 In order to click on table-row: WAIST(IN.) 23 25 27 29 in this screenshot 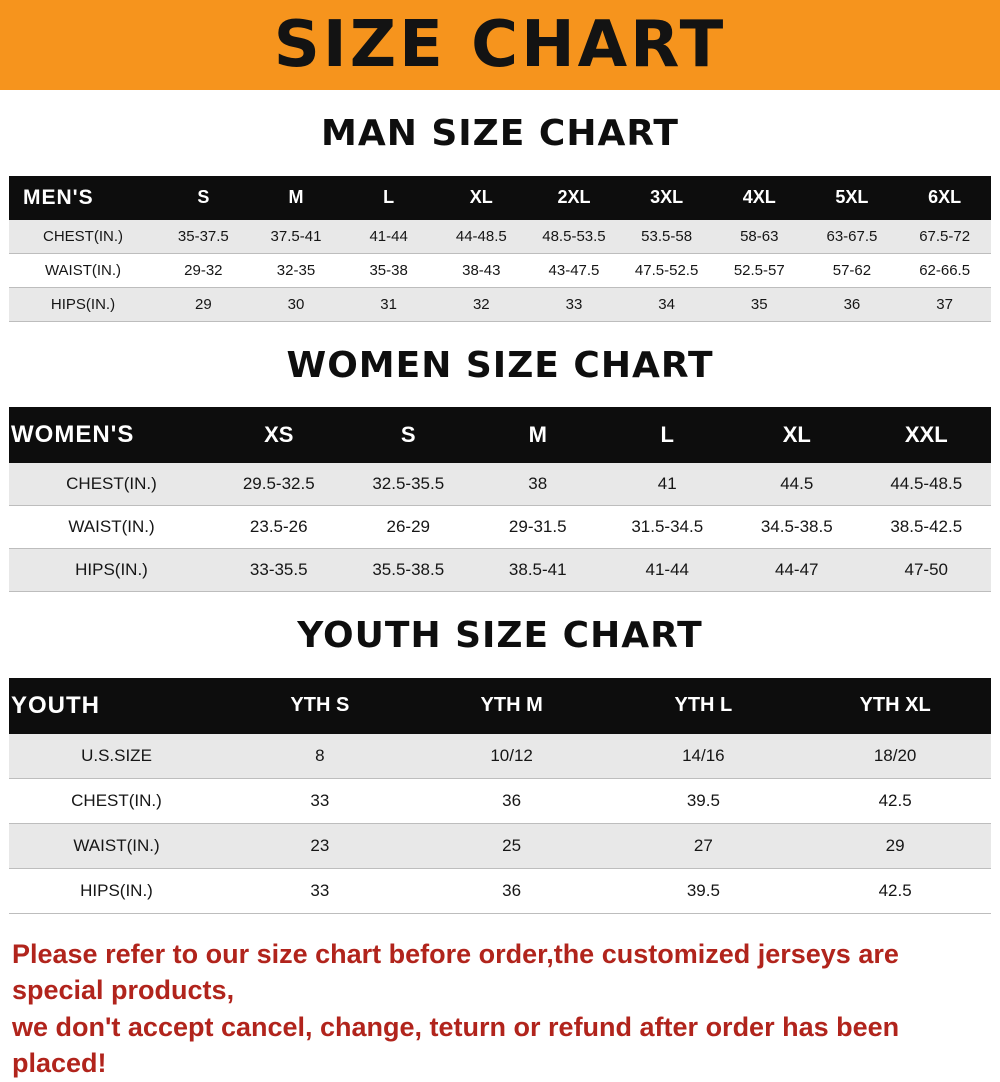, I will do `click(500, 846)`.